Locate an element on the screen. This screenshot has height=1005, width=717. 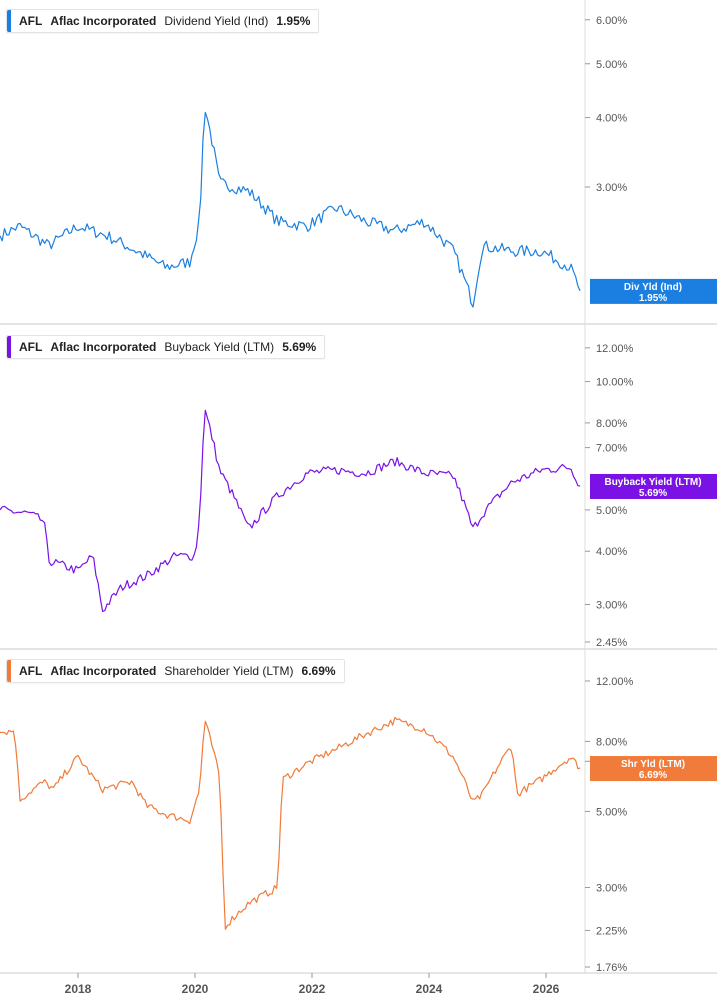
last-value-tag-title: Shr Yld (LTM) is located at coordinates (653, 764).